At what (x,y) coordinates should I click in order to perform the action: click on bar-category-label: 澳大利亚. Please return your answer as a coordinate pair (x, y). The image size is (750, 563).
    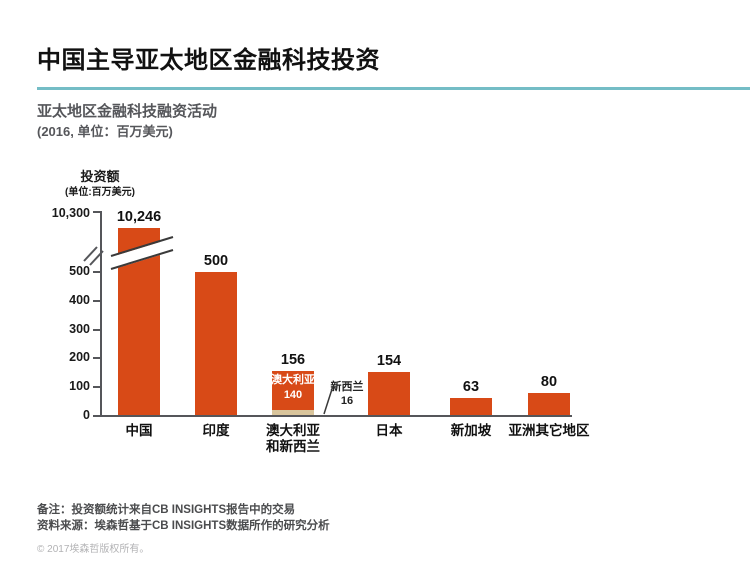
    Looking at the image, I should click on (293, 430).